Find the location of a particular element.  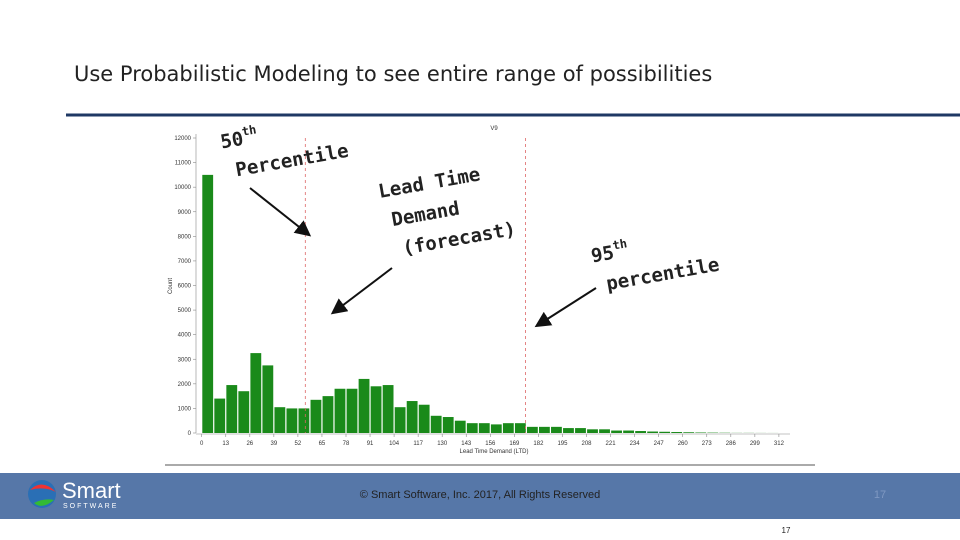

y-tick-label: 6000 is located at coordinates (185, 287).